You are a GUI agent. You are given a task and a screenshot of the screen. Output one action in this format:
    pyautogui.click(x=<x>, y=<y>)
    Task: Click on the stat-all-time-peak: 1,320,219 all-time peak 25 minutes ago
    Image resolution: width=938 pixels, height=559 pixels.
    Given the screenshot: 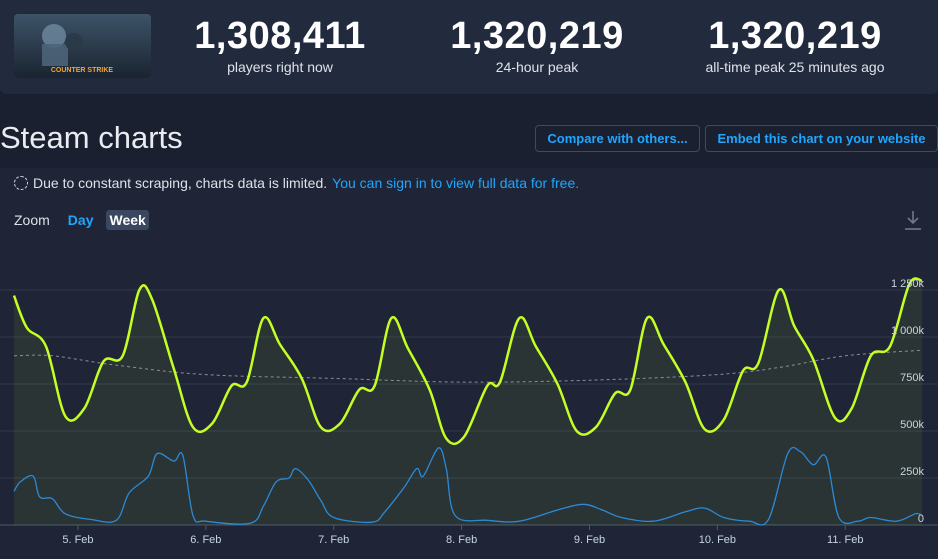 What is the action you would take?
    pyautogui.click(x=795, y=45)
    